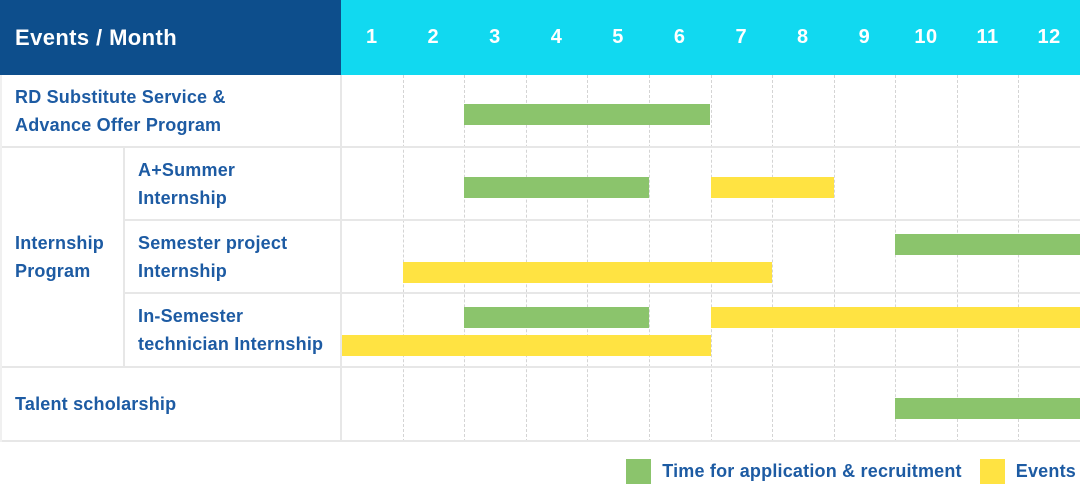 This screenshot has width=1080, height=494. Describe the element at coordinates (341, 258) in the screenshot. I see `label-chart-divider` at that location.